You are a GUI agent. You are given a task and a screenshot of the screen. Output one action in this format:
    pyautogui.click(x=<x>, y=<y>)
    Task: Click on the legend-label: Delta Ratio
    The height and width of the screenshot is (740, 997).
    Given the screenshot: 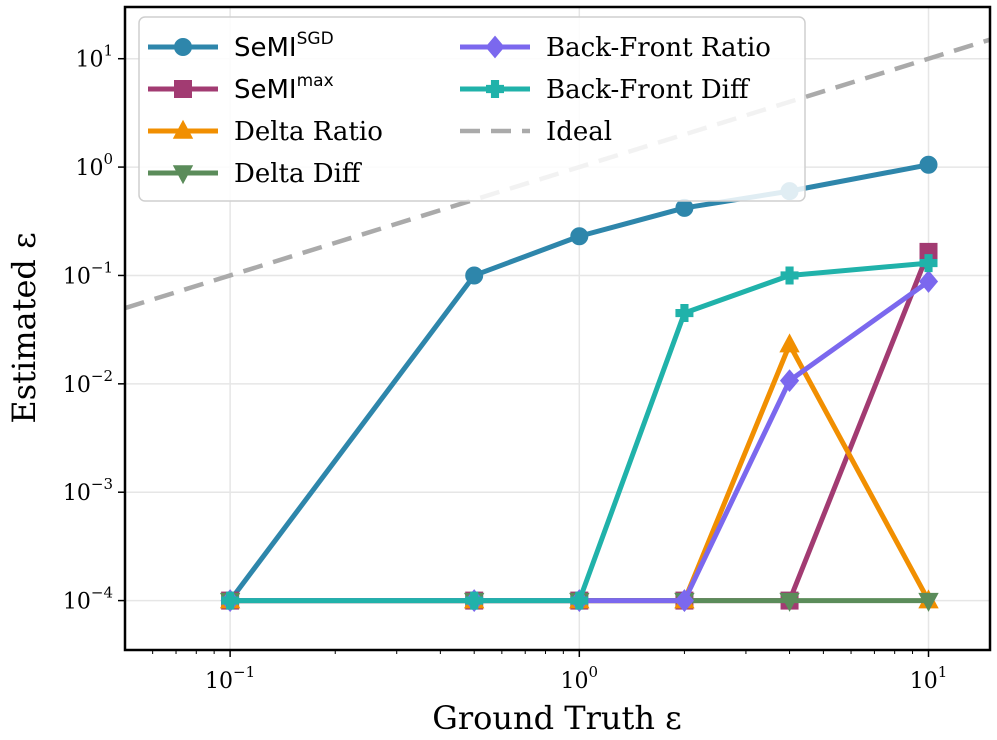 What is the action you would take?
    pyautogui.click(x=308, y=132)
    